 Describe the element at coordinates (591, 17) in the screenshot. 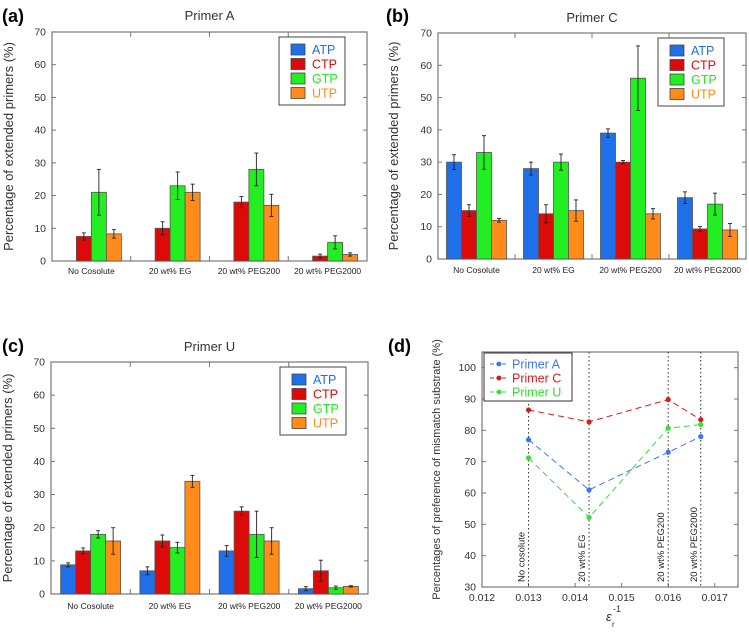

I see `chart-title: Primer C` at that location.